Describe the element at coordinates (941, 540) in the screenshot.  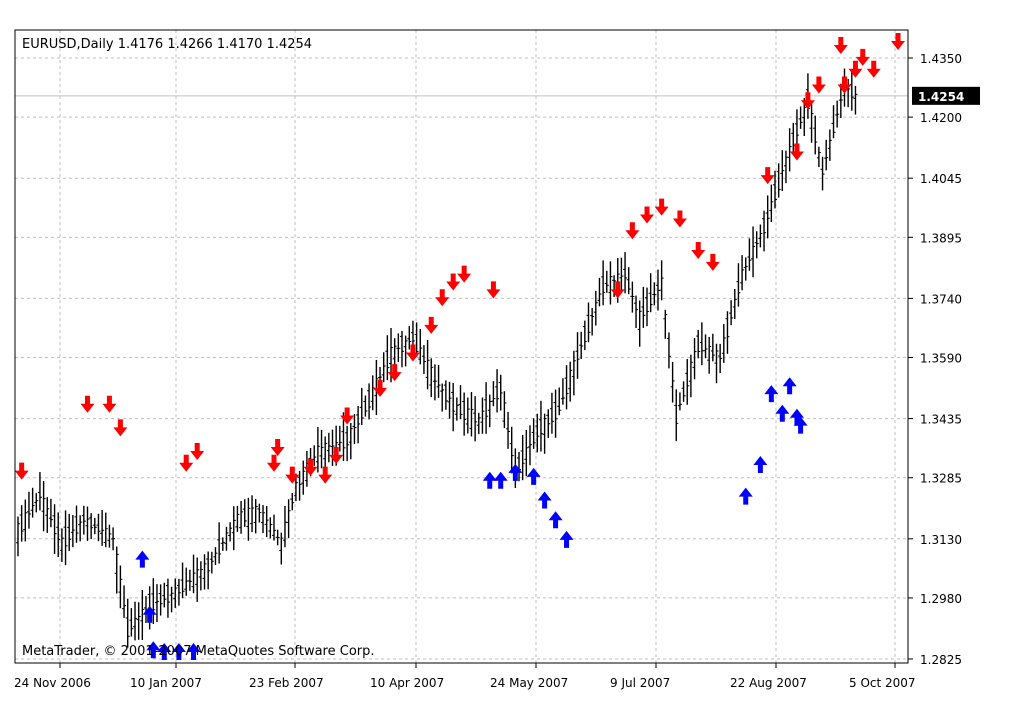
I see `y-tick-label: 1.3130` at that location.